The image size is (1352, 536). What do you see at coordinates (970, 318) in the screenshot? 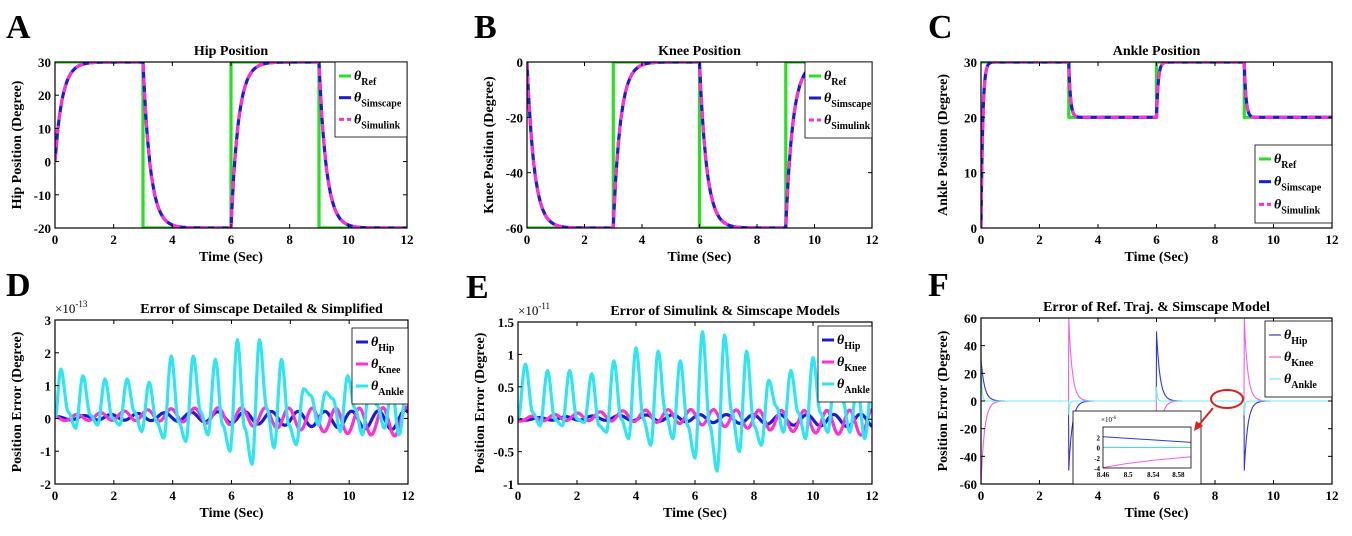
I see `y-tick-label: 60` at bounding box center [970, 318].